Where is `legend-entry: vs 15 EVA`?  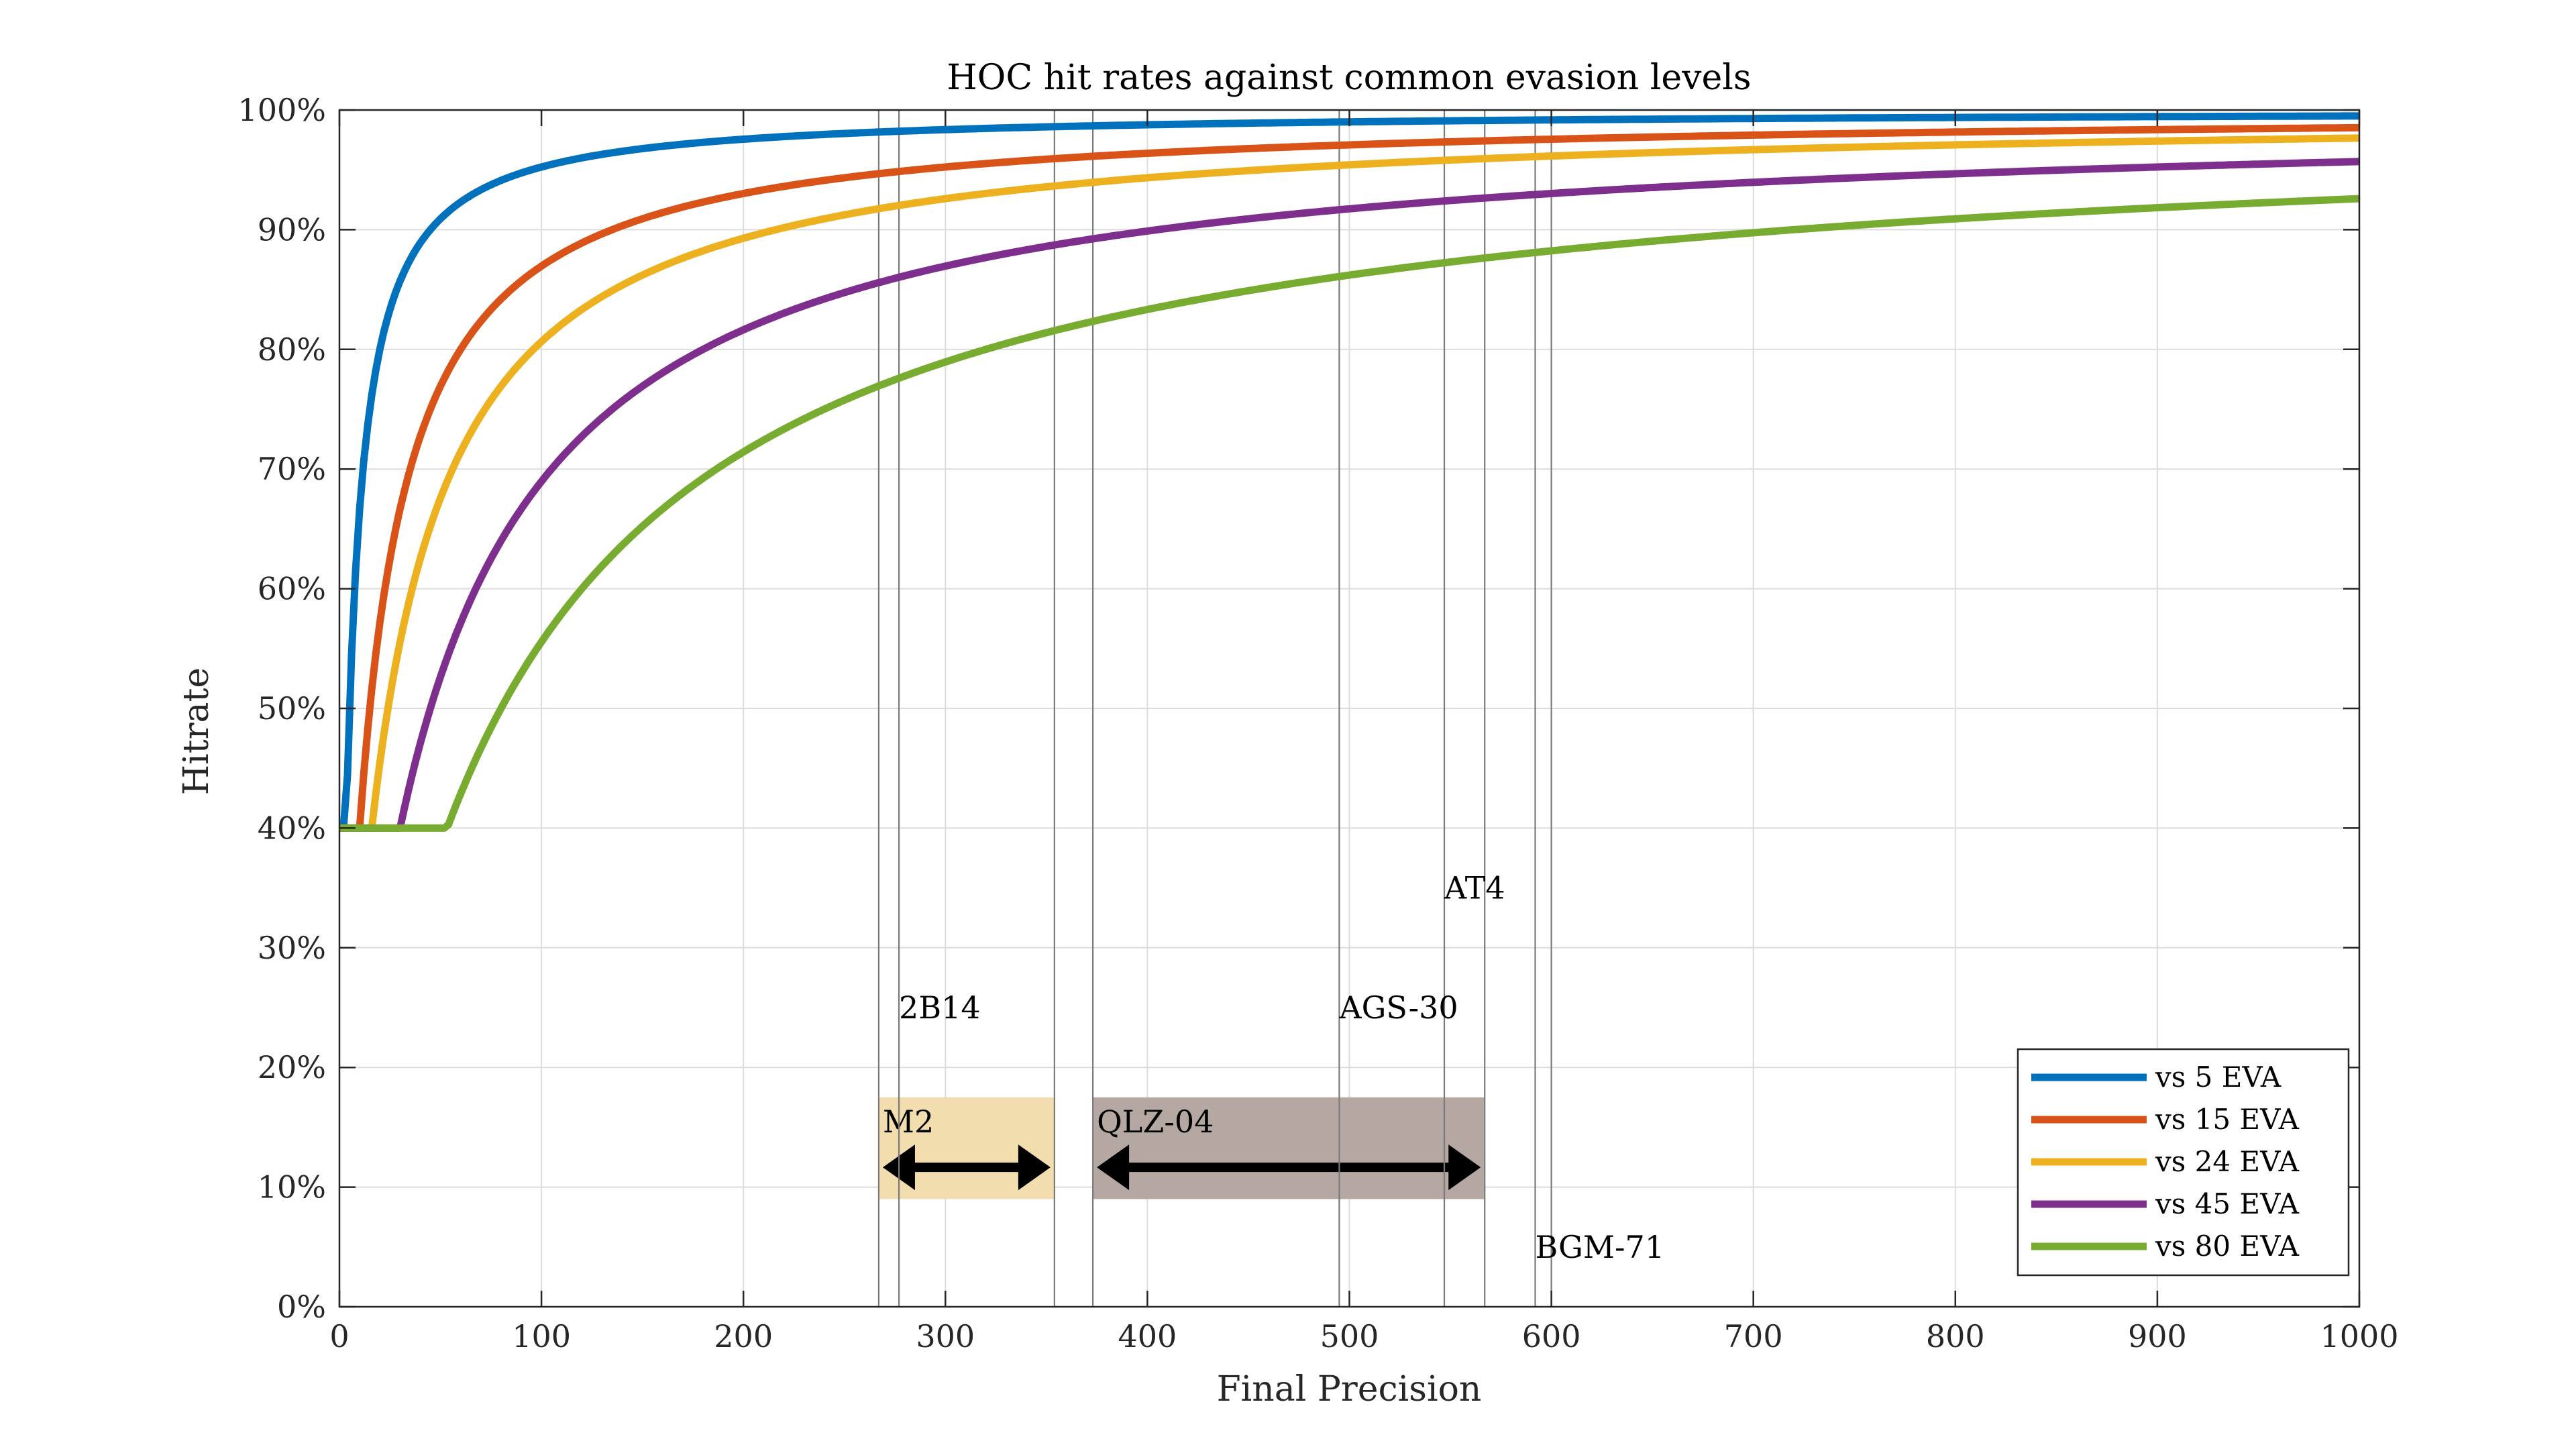 legend-entry: vs 15 EVA is located at coordinates (2227, 1119).